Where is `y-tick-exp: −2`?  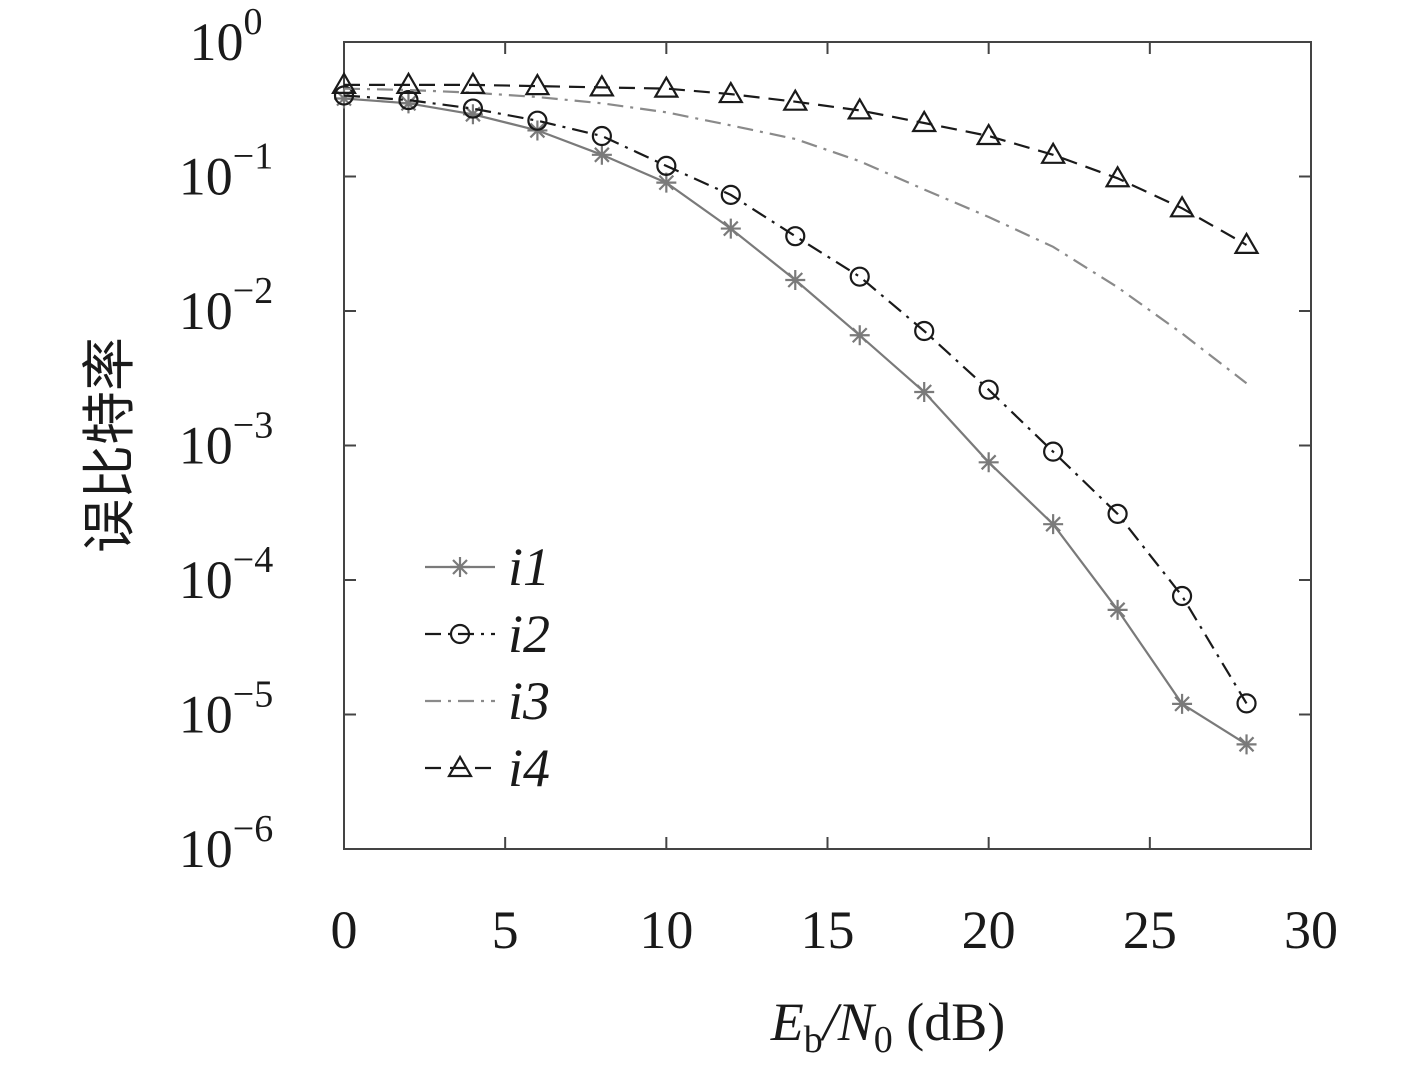 y-tick-exp: −2 is located at coordinates (253, 291).